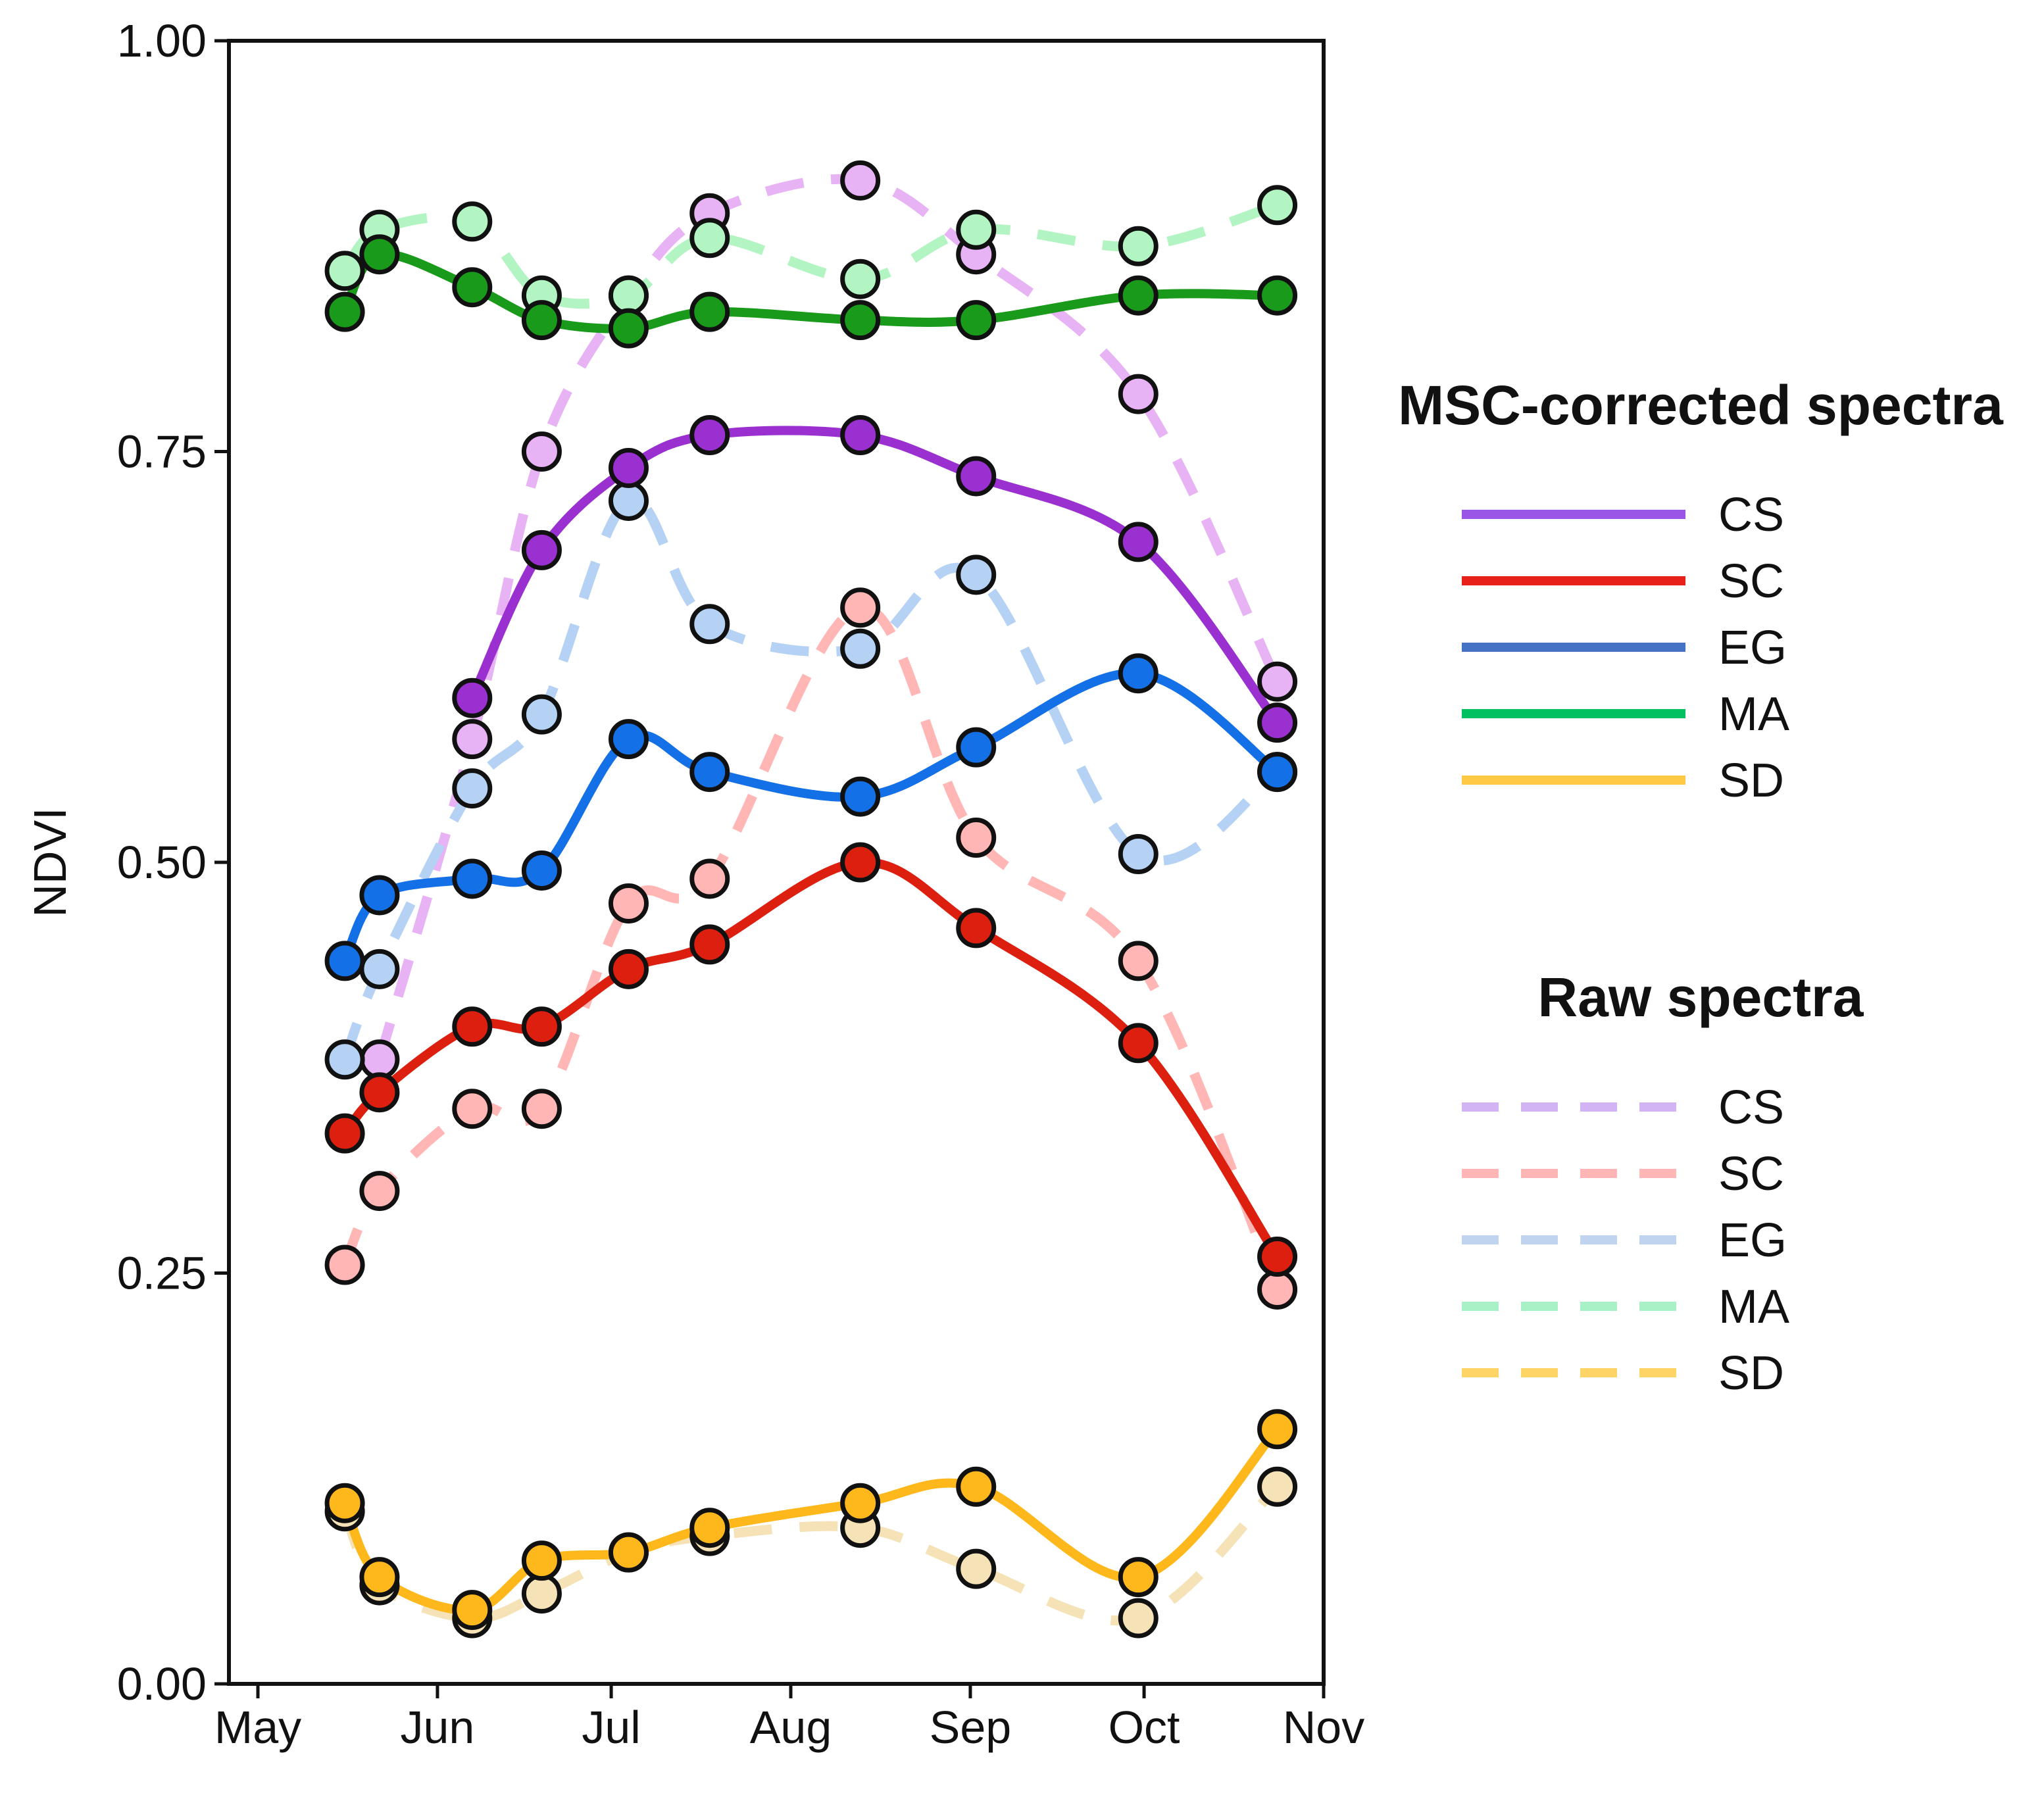  What do you see at coordinates (1701, 405) in the screenshot?
I see `legend-title: MSC-corrected spectra` at bounding box center [1701, 405].